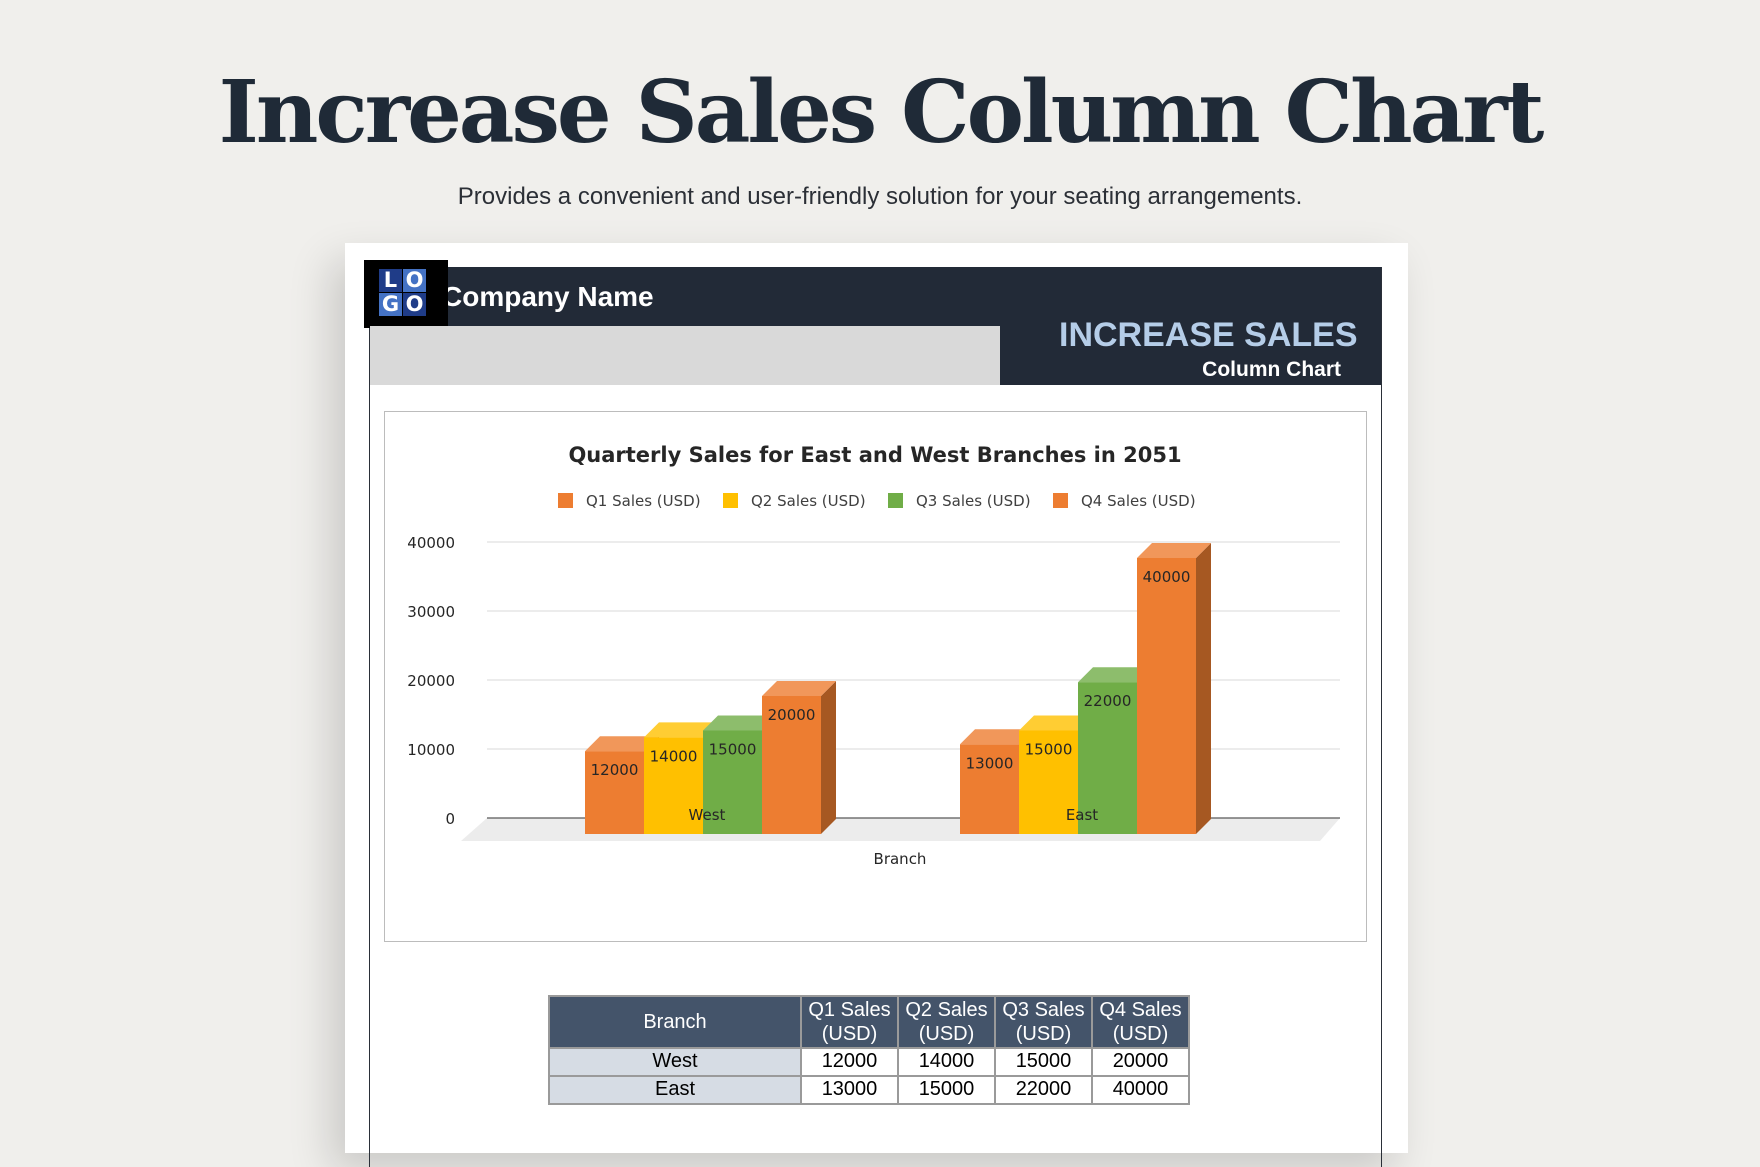 The width and height of the screenshot is (1760, 1167). What do you see at coordinates (1140, 1062) in the screenshot?
I see `table-cell: 20000` at bounding box center [1140, 1062].